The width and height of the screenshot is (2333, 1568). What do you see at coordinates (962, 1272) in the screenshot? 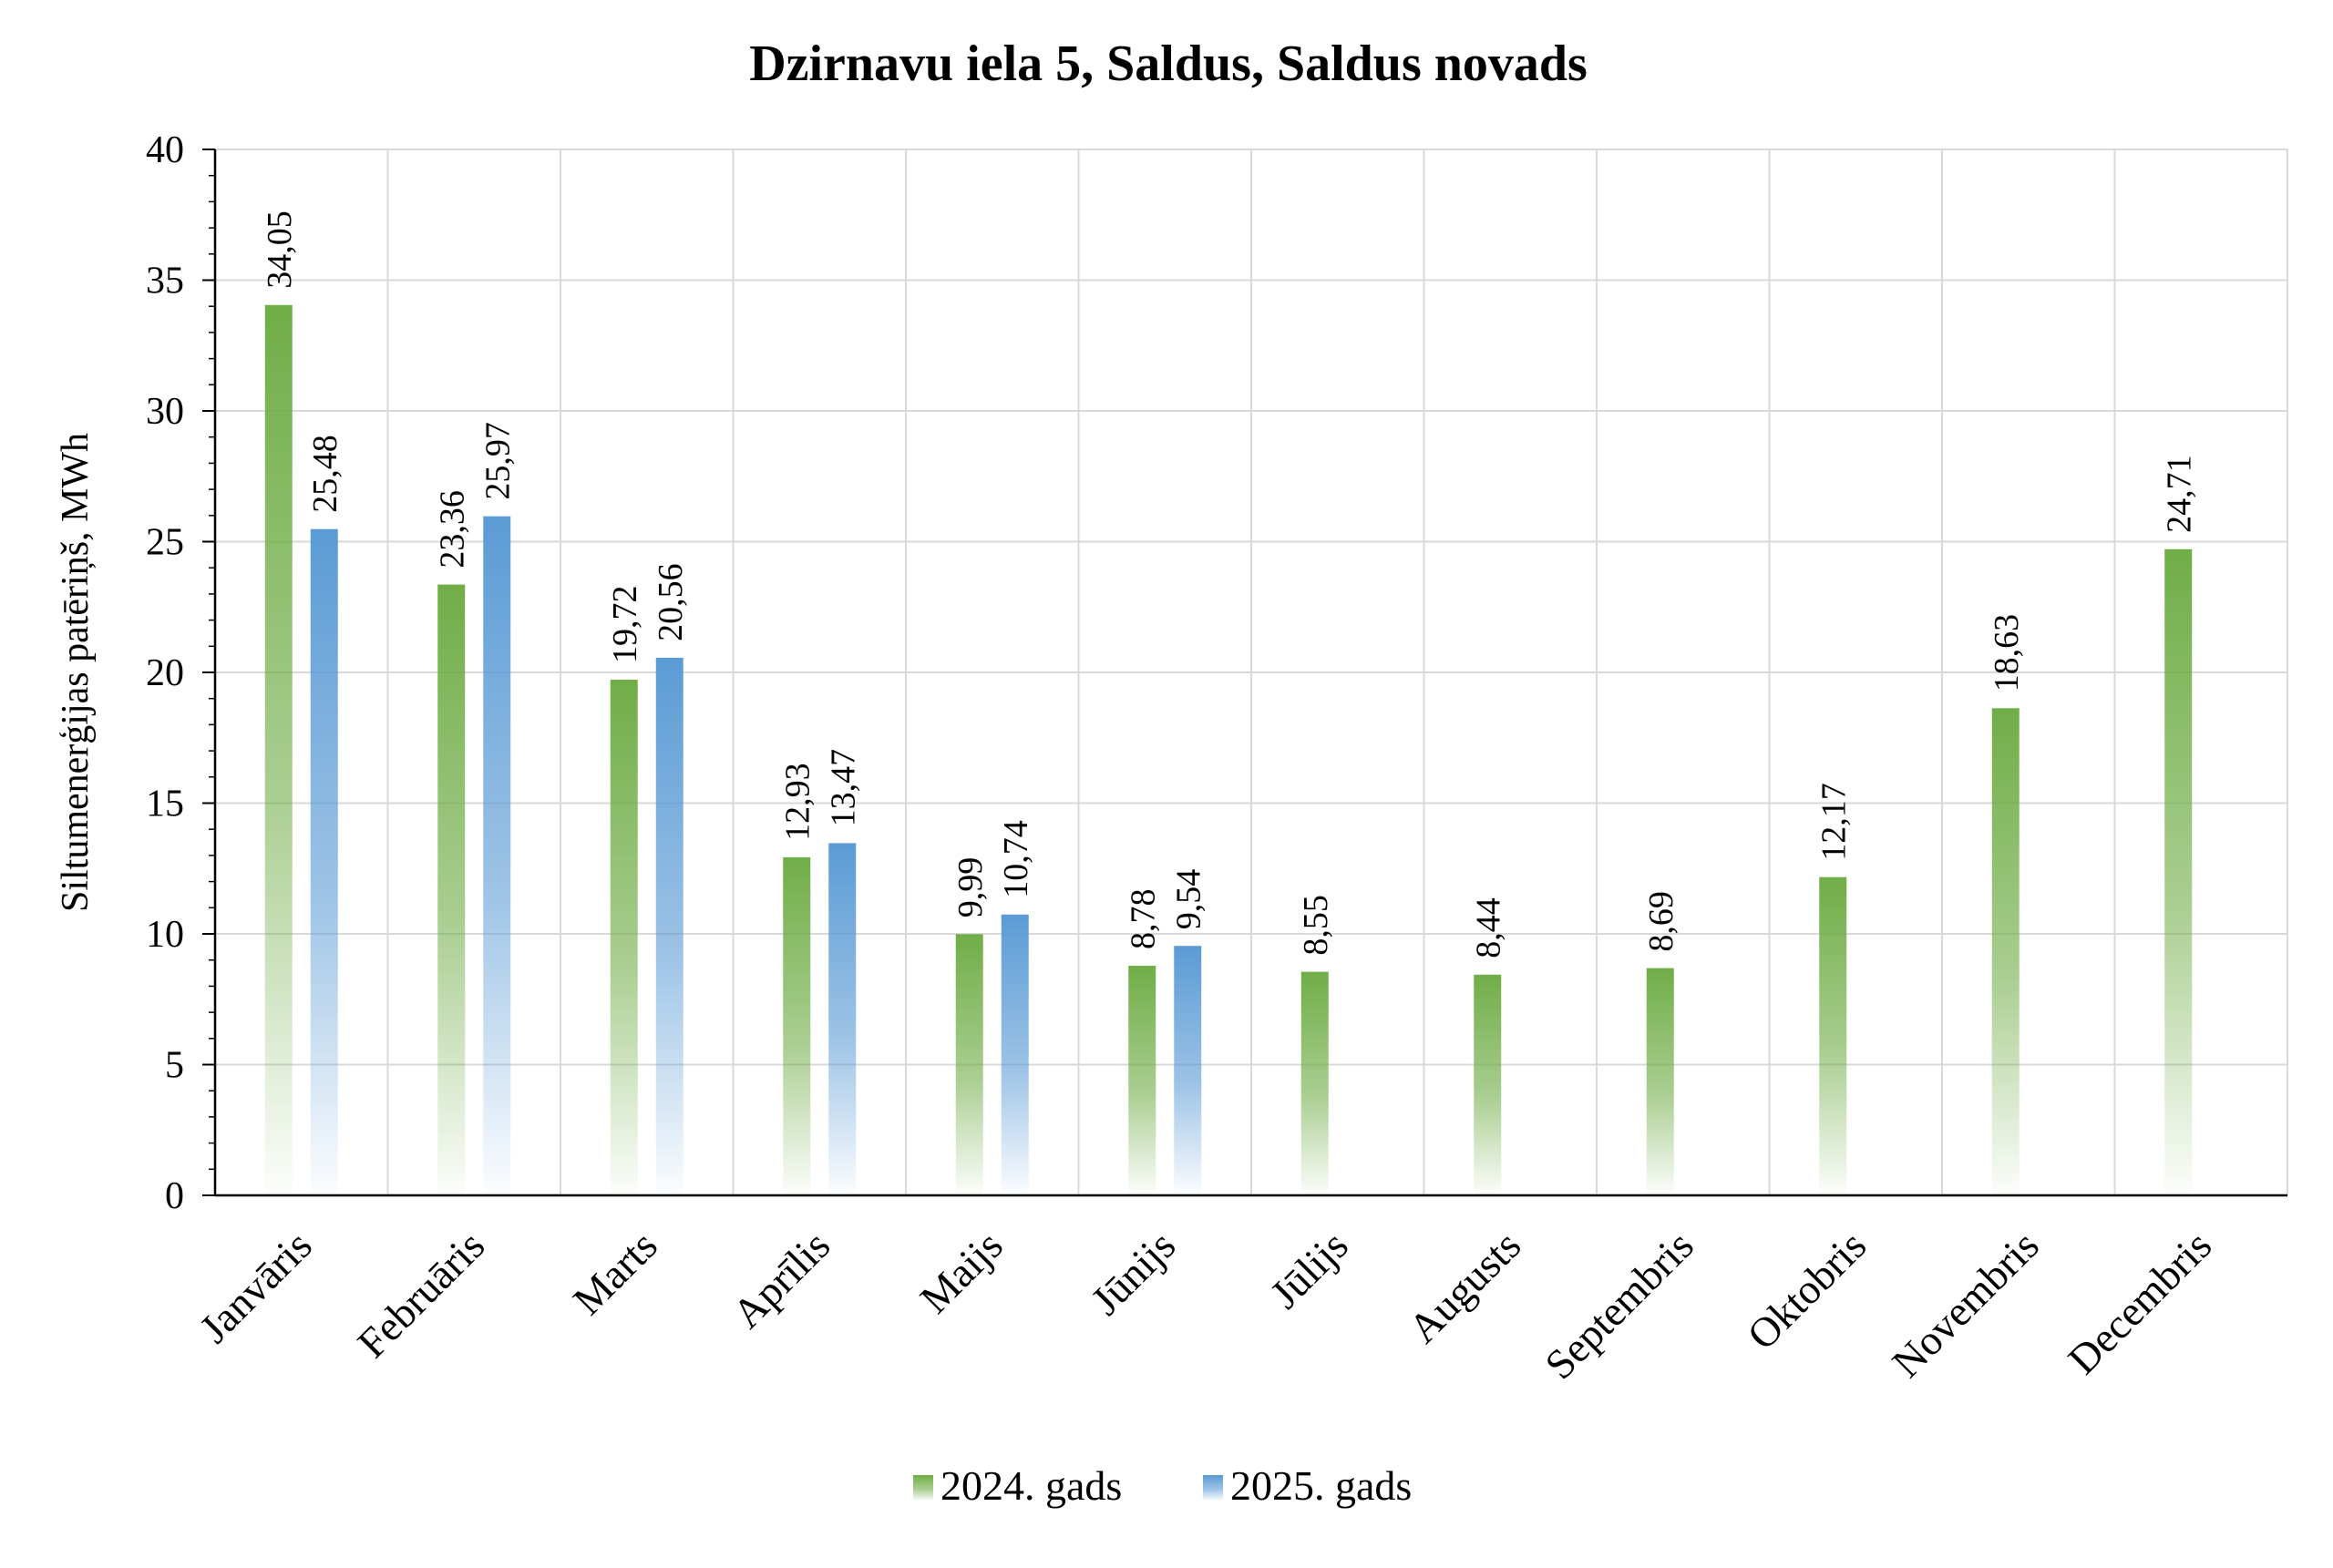
I see `x-tick-label: Maijs` at bounding box center [962, 1272].